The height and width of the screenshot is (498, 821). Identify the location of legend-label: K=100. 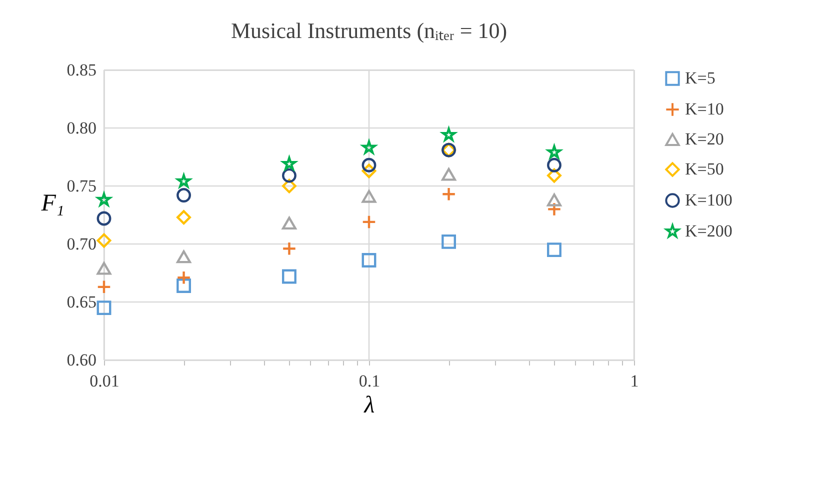
(708, 200).